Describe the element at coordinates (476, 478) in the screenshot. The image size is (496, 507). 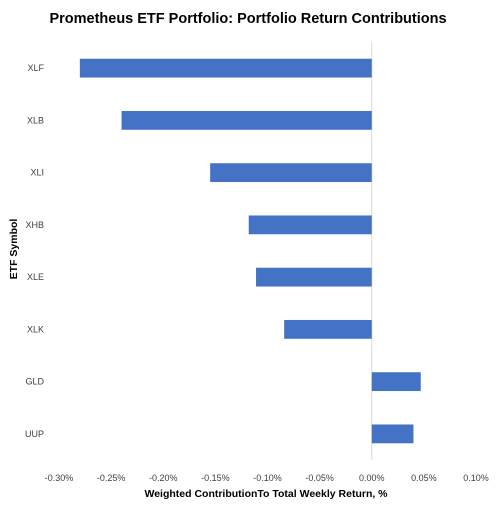
I see `x-tick-label: 0.10%` at that location.